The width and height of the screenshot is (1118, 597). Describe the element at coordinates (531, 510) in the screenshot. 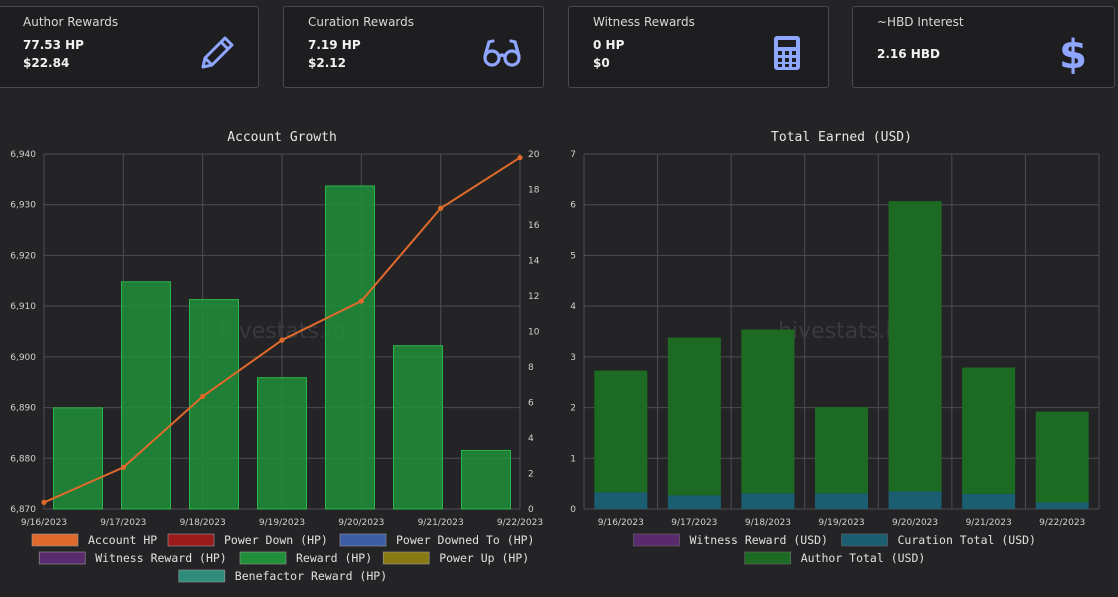

I see `y2-tick-label: 0` at that location.